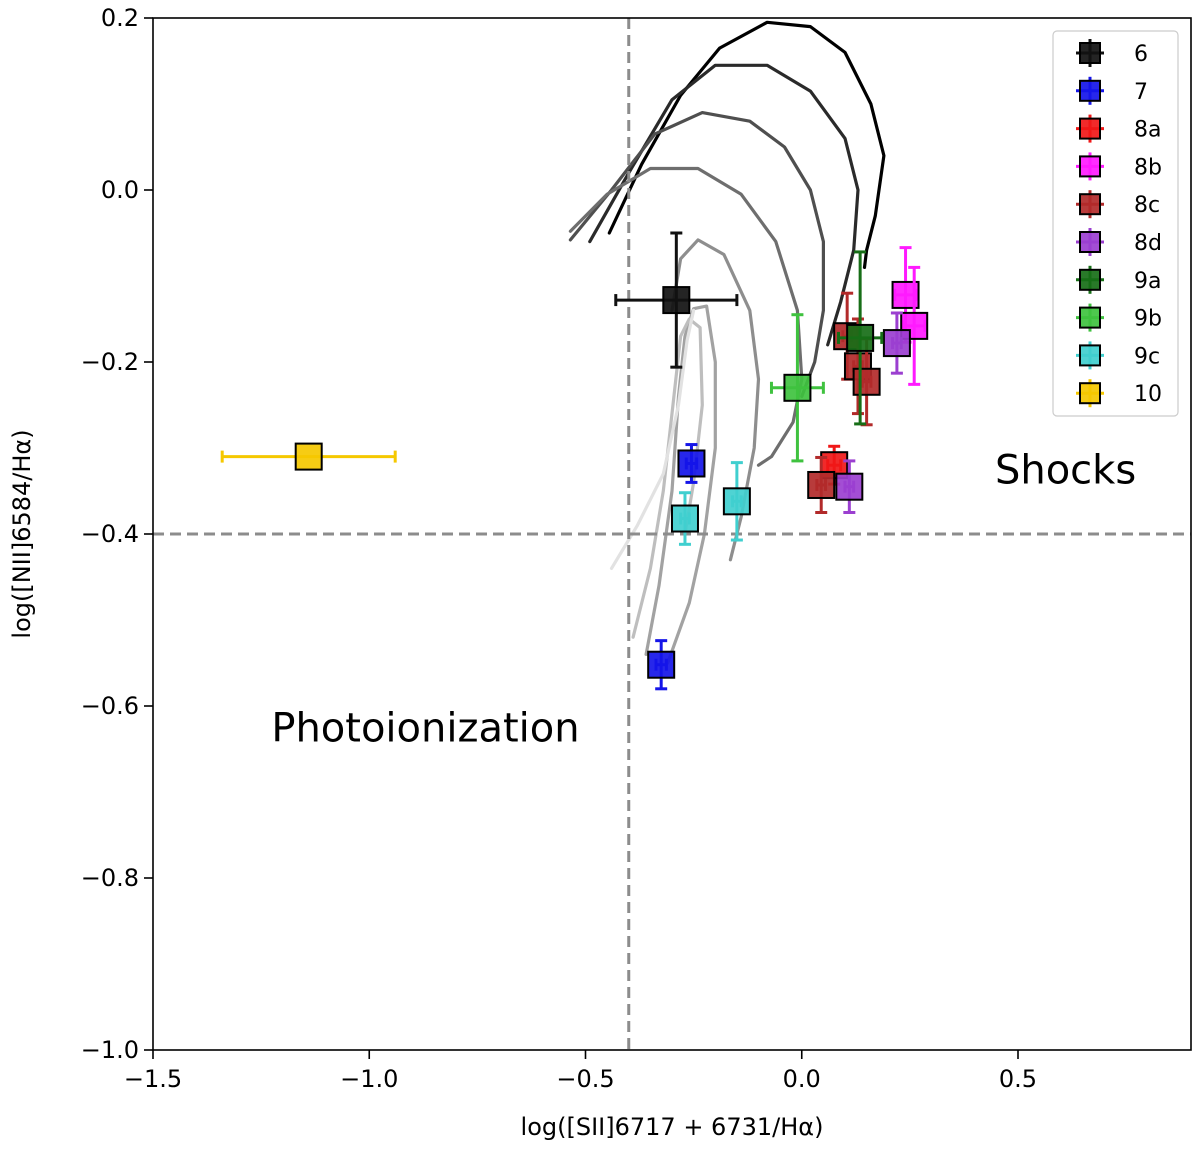  I want to click on x-tick-label: −1.5, so click(153, 1079).